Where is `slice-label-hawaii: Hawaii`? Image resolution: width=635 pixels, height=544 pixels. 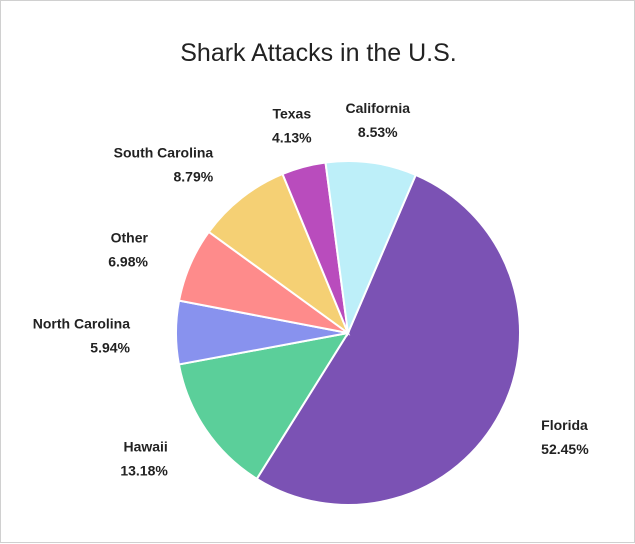 slice-label-hawaii: Hawaii is located at coordinates (145, 447).